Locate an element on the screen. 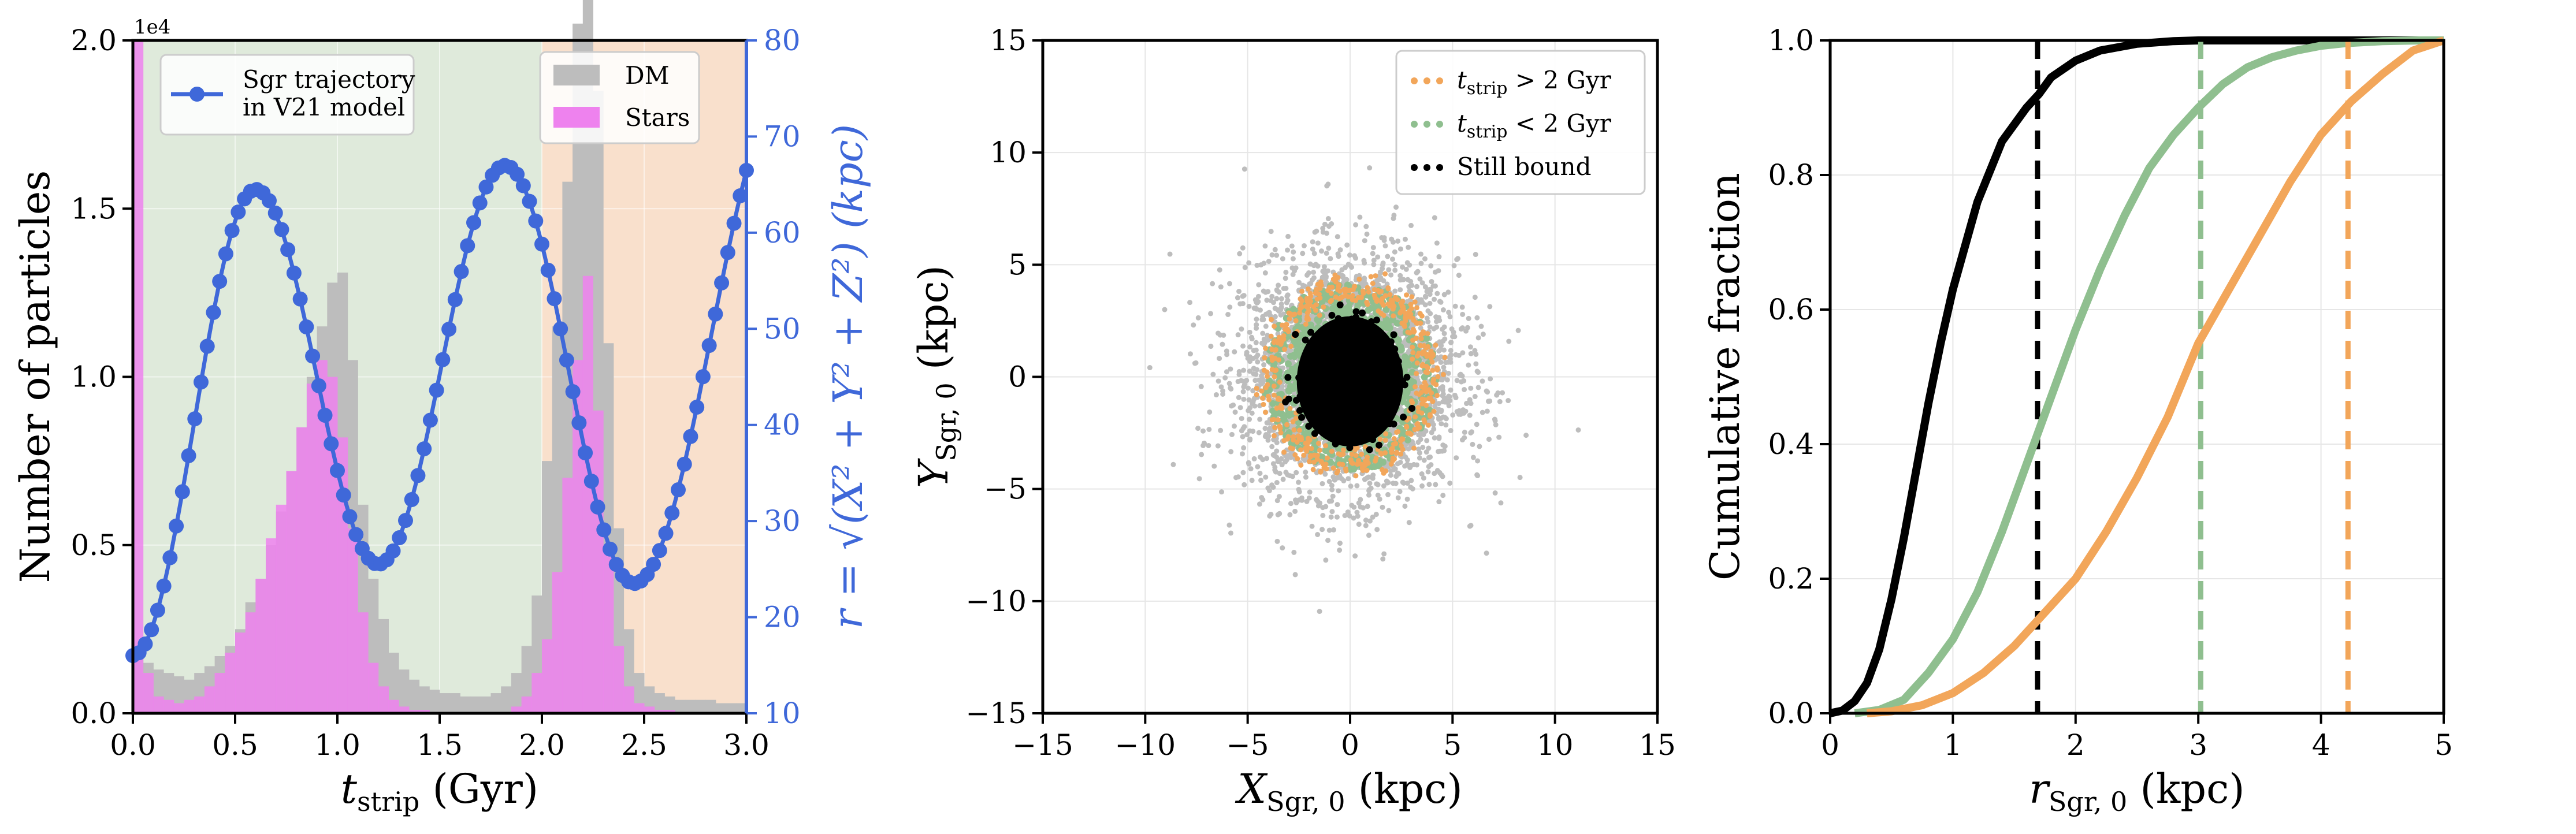 The height and width of the screenshot is (834, 2576). dm-legend-label: DM is located at coordinates (647, 75).